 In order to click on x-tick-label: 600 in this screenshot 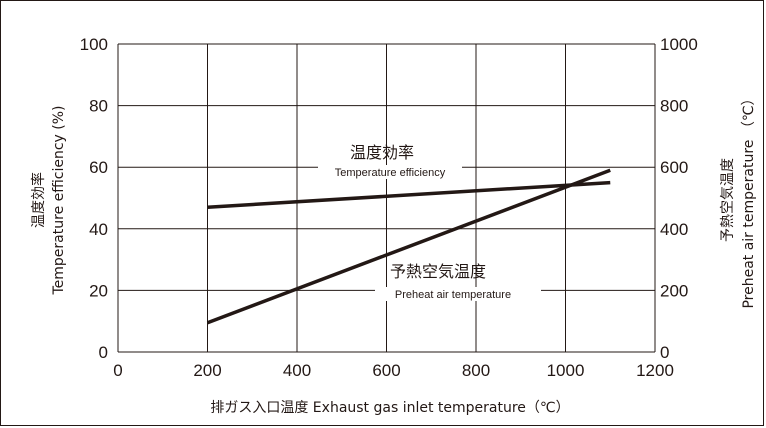, I will do `click(386, 370)`.